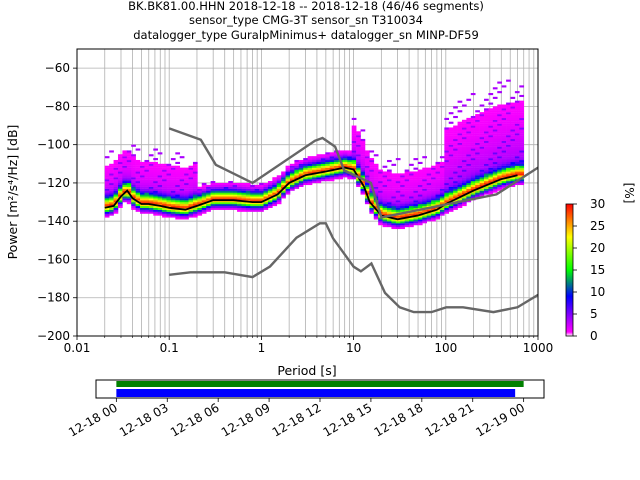  What do you see at coordinates (597, 204) in the screenshot?
I see `colorbar-tick-label: 30` at bounding box center [597, 204].